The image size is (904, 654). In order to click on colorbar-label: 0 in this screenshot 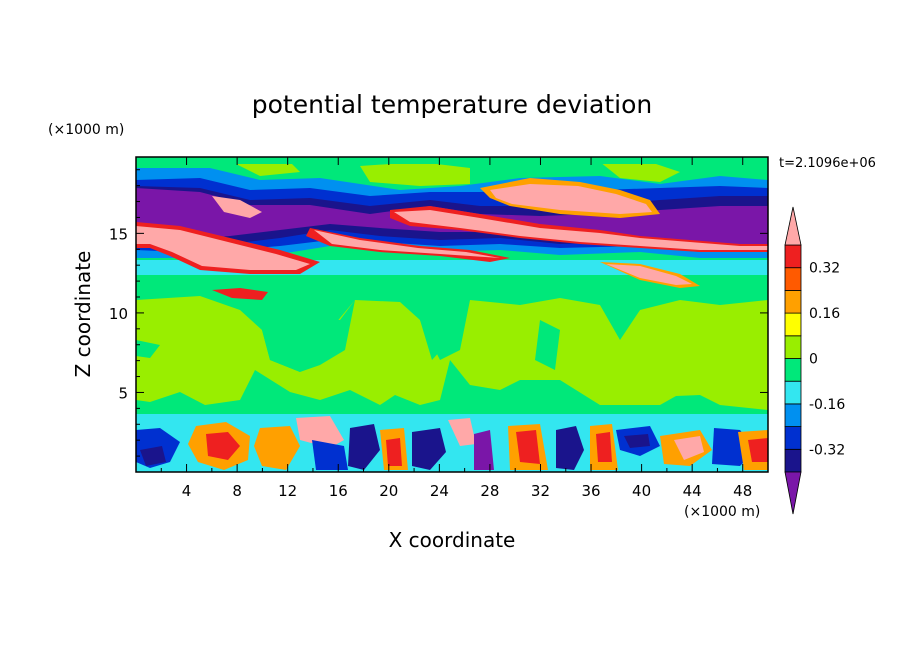, I will do `click(813, 360)`.